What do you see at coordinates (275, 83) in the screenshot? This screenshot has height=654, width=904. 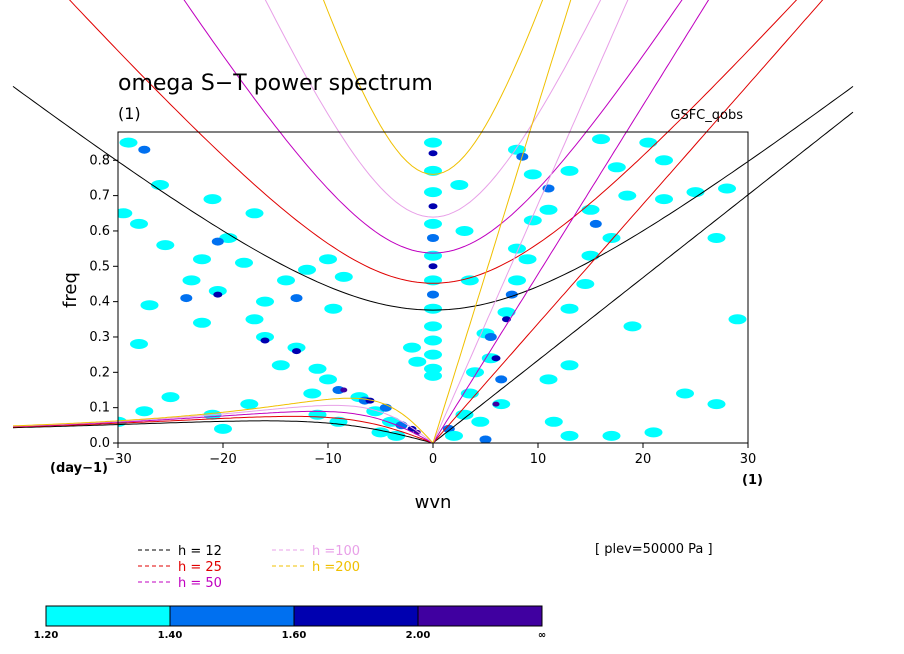 I see `chart-title: omega S−T power spectrum` at bounding box center [275, 83].